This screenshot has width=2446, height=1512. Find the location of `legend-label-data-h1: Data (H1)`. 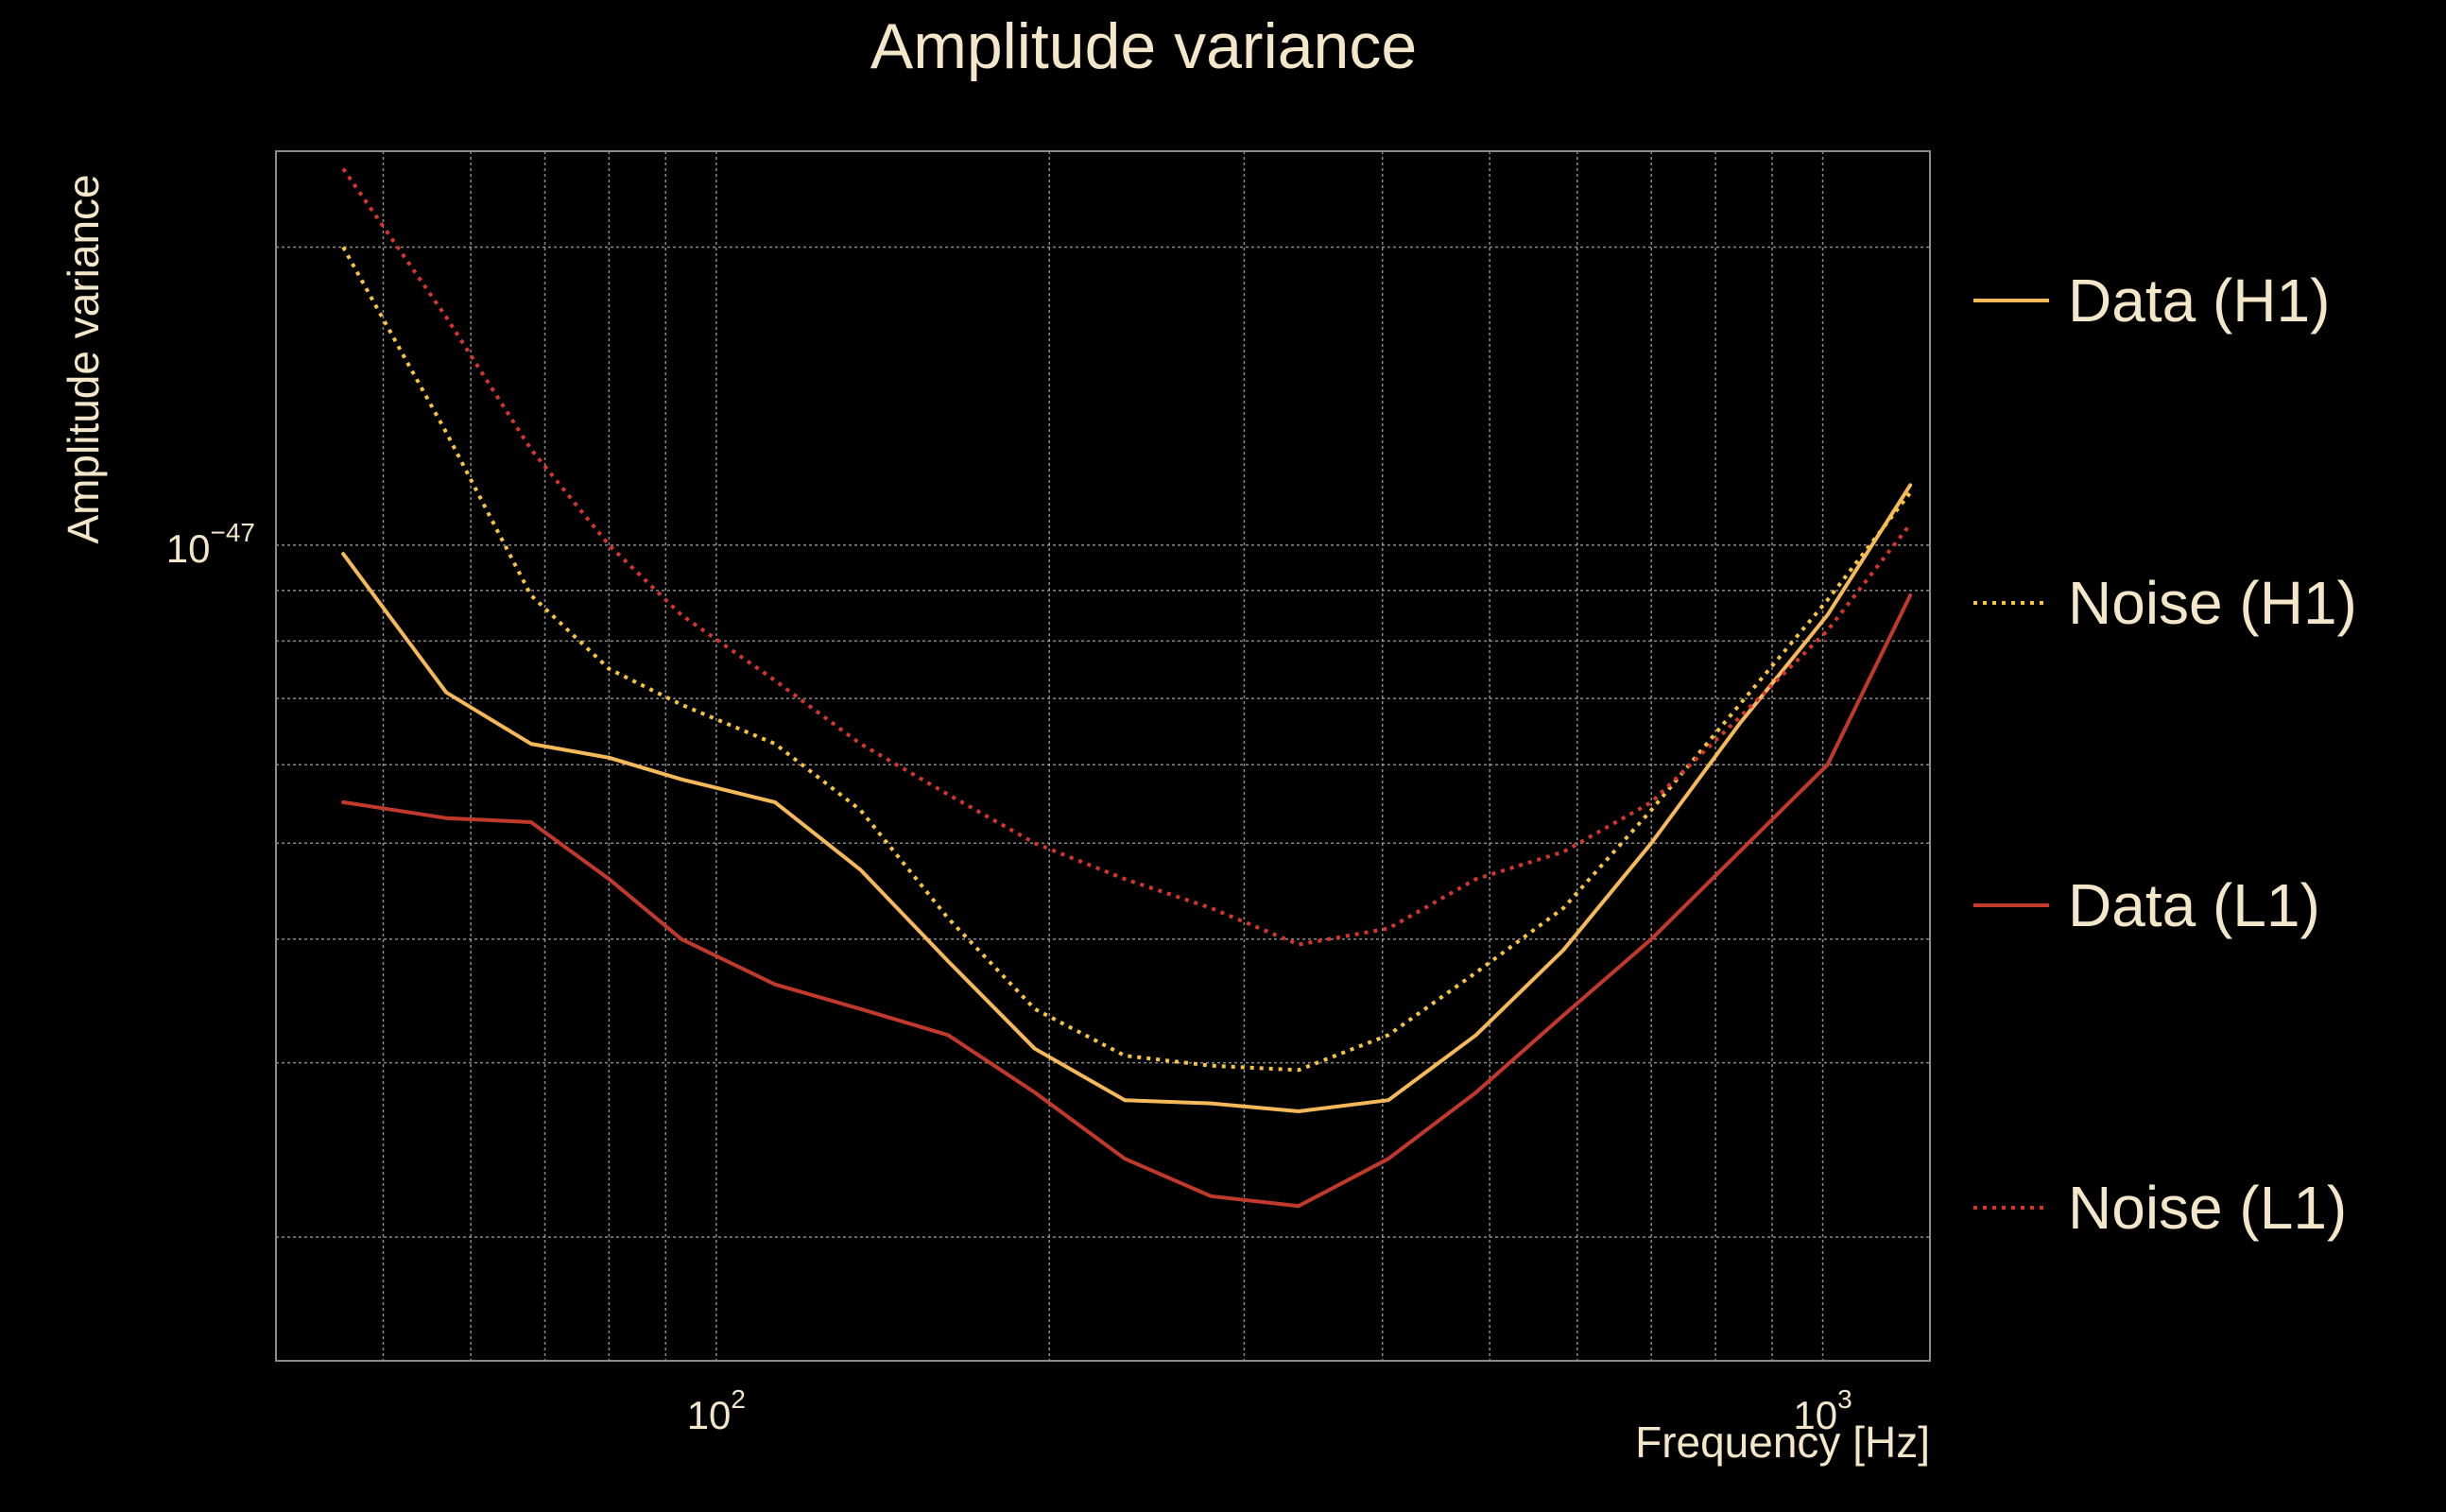

legend-label-data-h1: Data (H1) is located at coordinates (2199, 300).